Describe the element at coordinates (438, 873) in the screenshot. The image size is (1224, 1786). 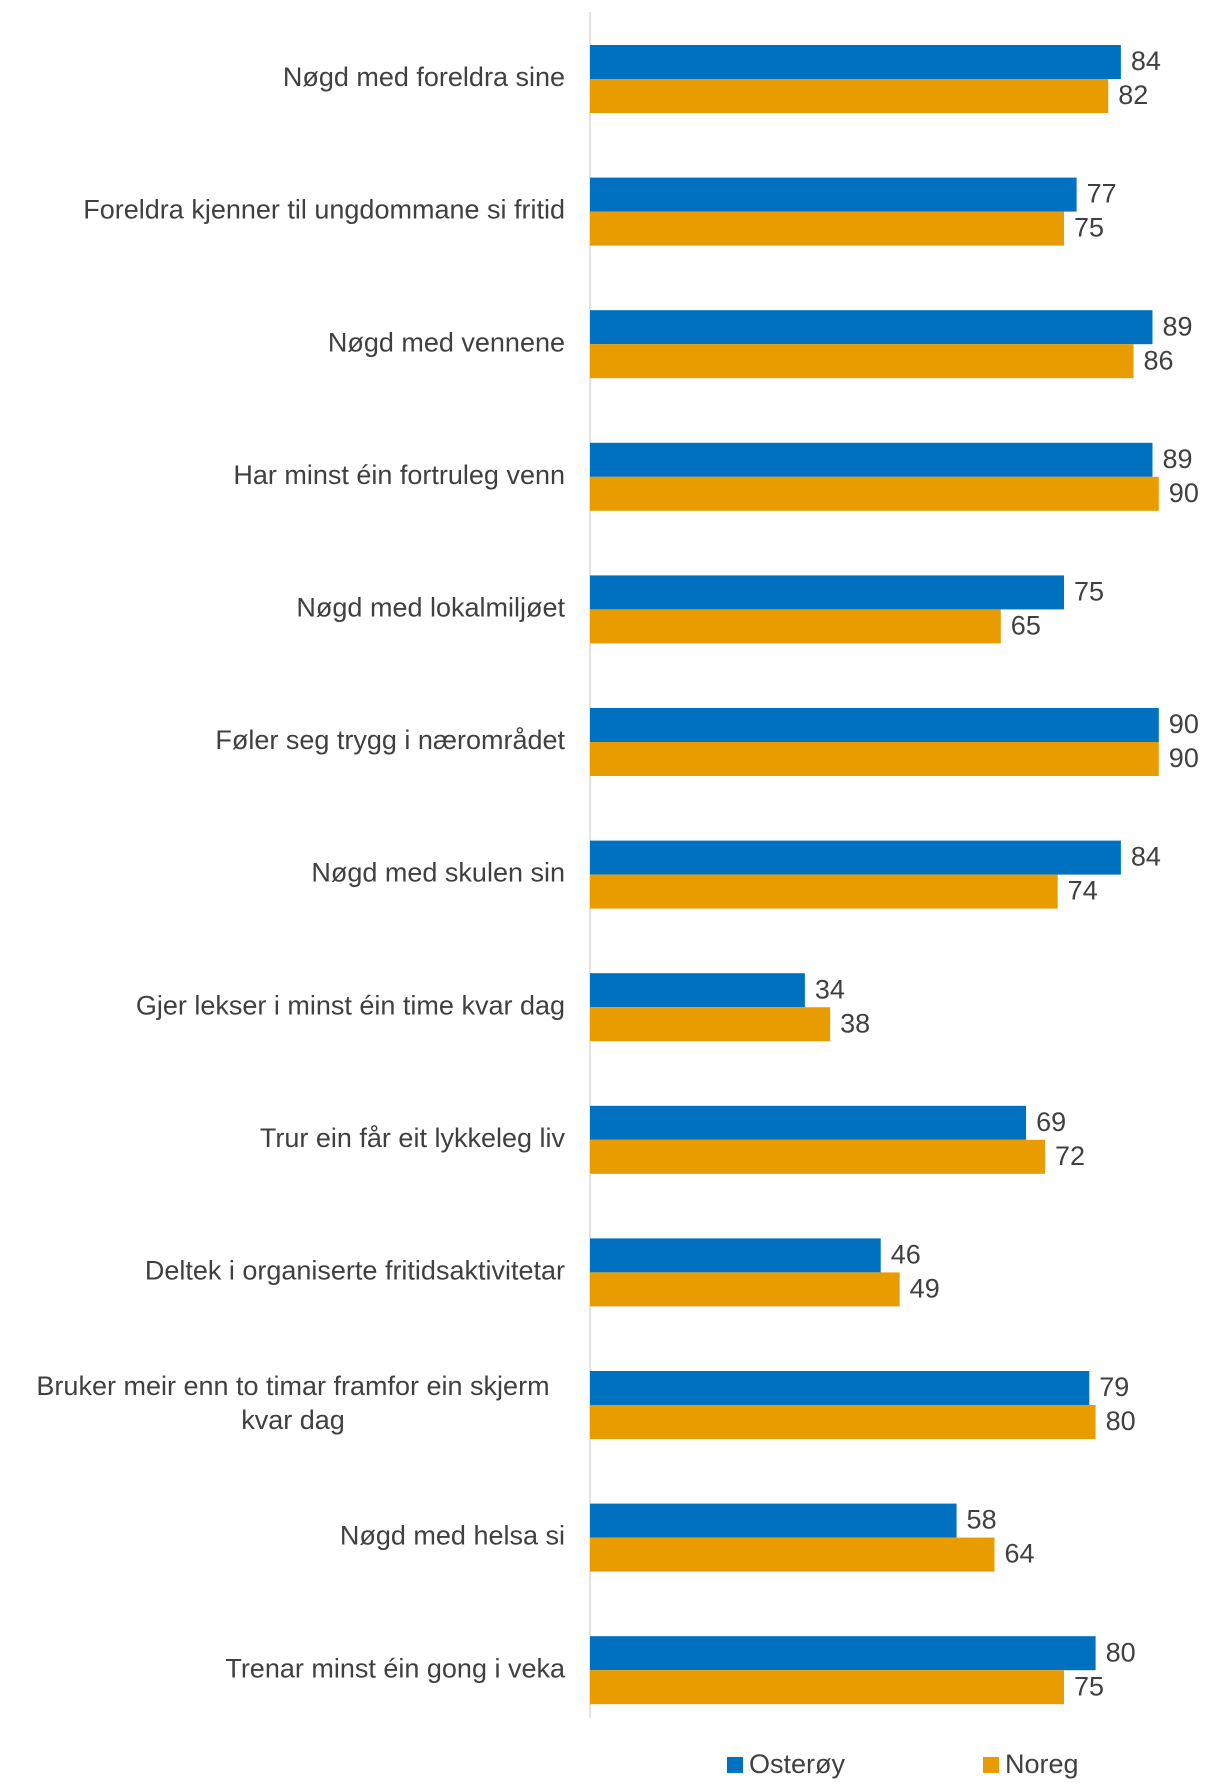
I see `category-label-7: Nøgd med skulen sin` at that location.